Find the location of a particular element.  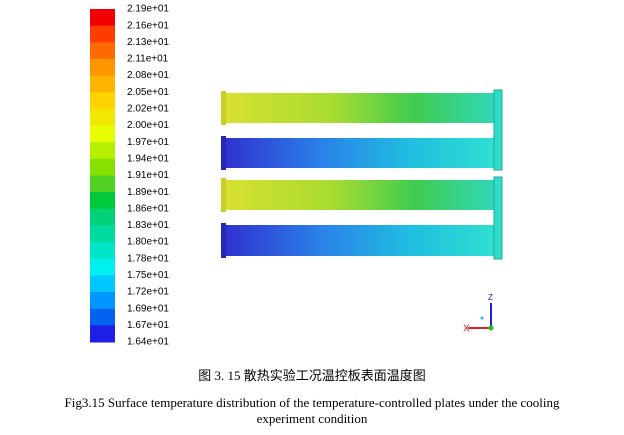

z-label: Z is located at coordinates (490, 297).